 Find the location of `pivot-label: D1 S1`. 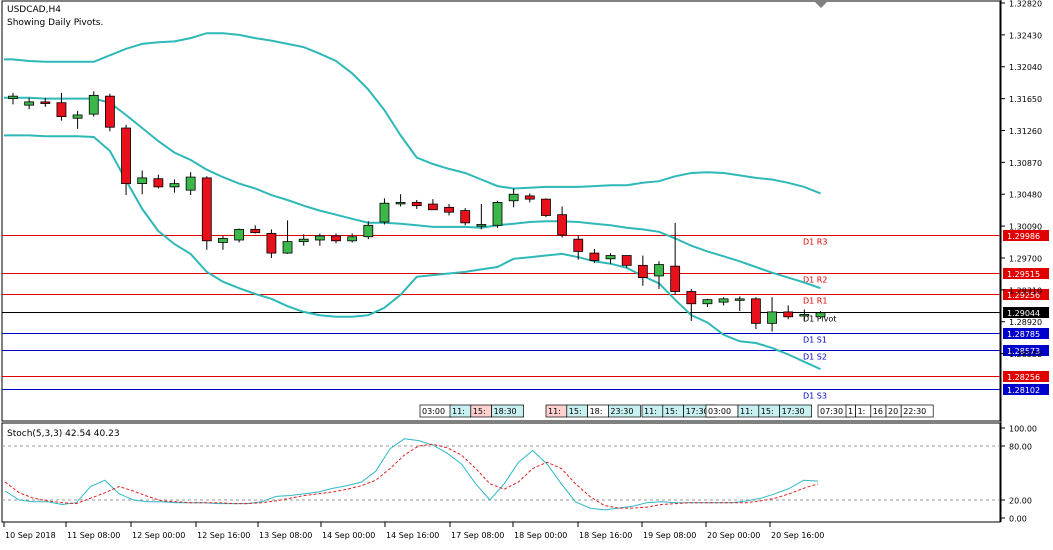

pivot-label: D1 S1 is located at coordinates (815, 340).